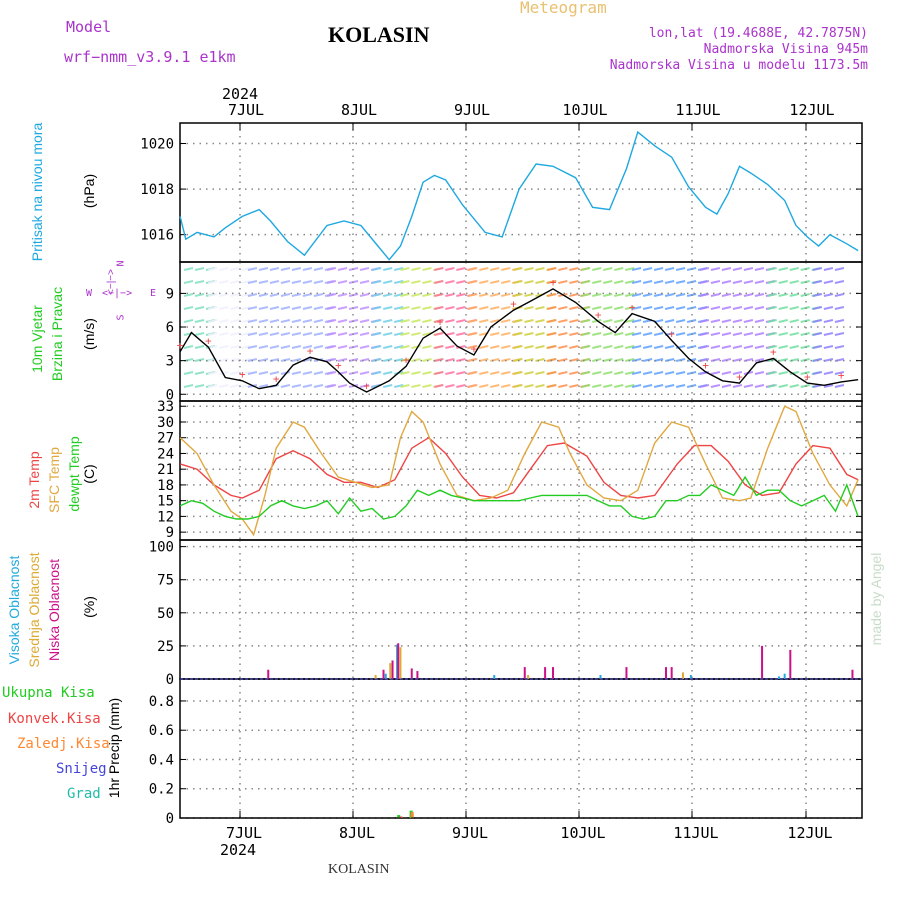 This screenshot has height=900, width=900. Describe the element at coordinates (170, 395) in the screenshot. I see `y-tick-label: 0` at that location.